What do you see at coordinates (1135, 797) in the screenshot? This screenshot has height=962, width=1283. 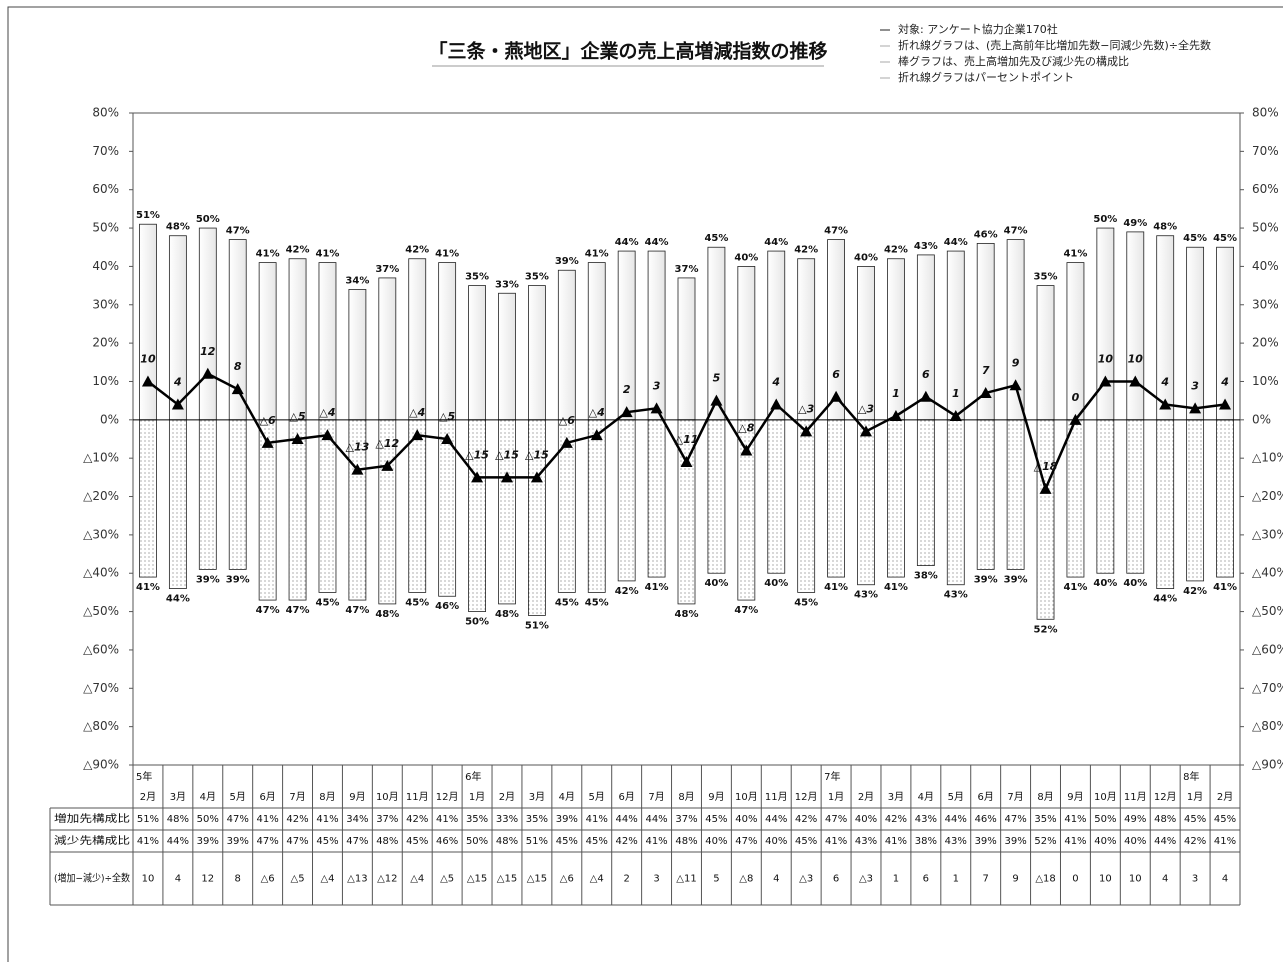 I see `x-tick-label: 11月` at bounding box center [1135, 797].